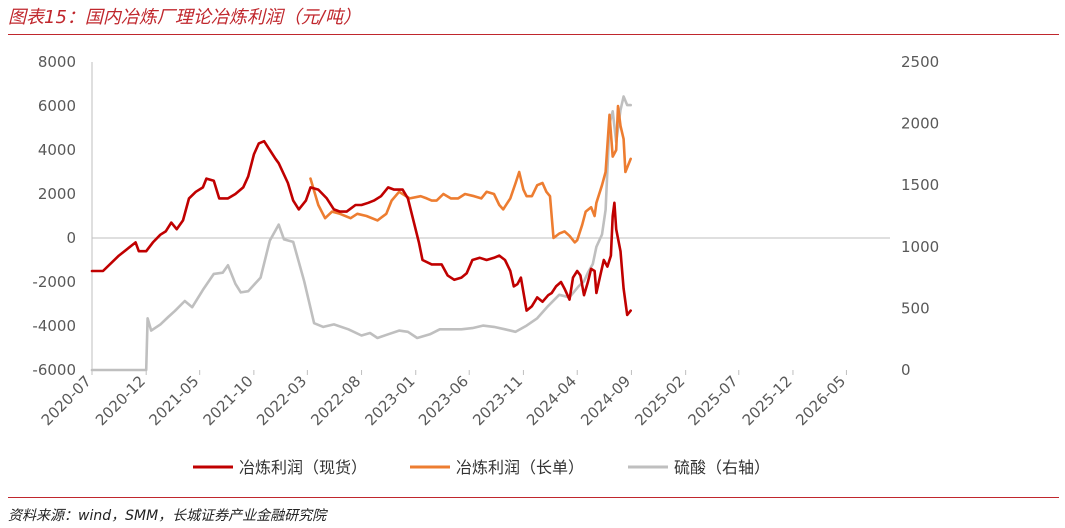 The width and height of the screenshot is (1065, 528). I want to click on x-tick-label: 2021-10, so click(228, 400).